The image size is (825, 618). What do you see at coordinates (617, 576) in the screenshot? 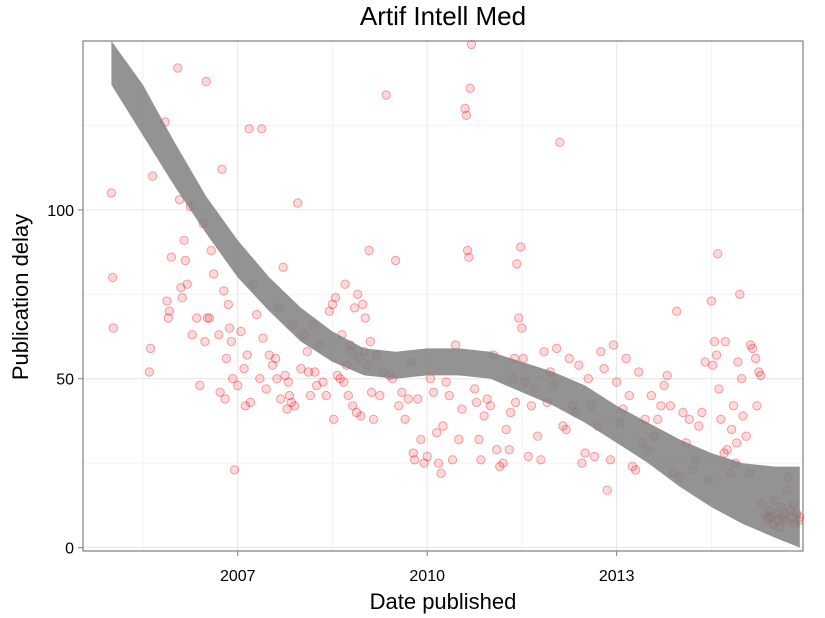
I see `x-tick-label: 2013` at bounding box center [617, 576].